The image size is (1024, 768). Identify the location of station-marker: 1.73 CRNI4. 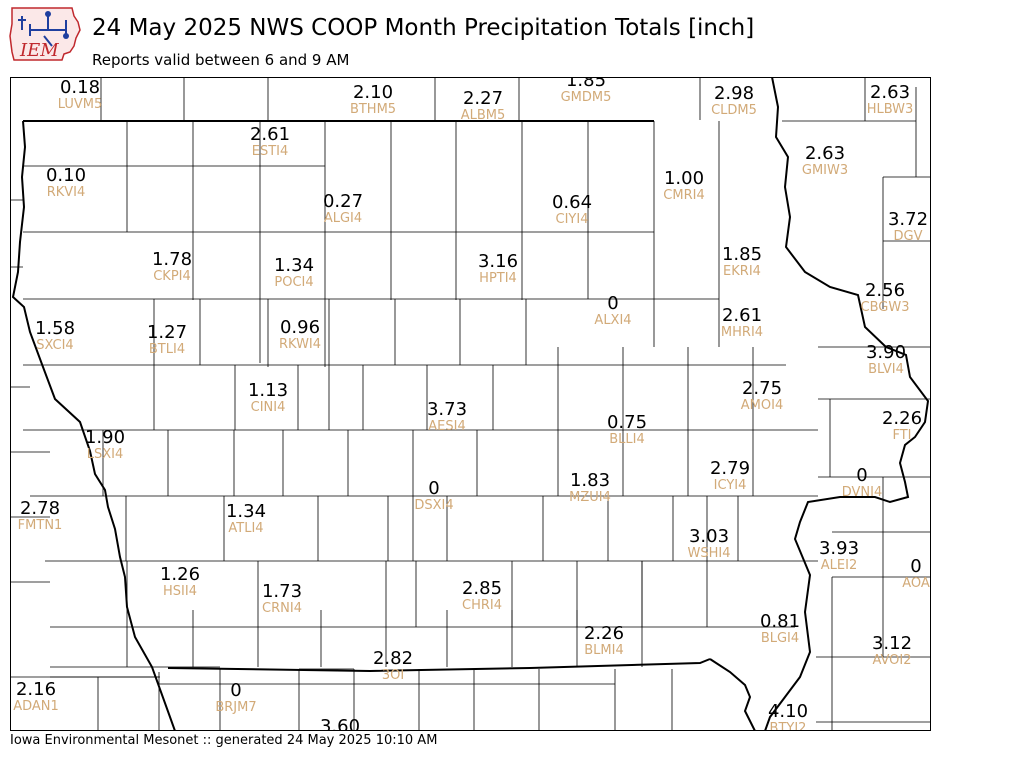
(282, 599).